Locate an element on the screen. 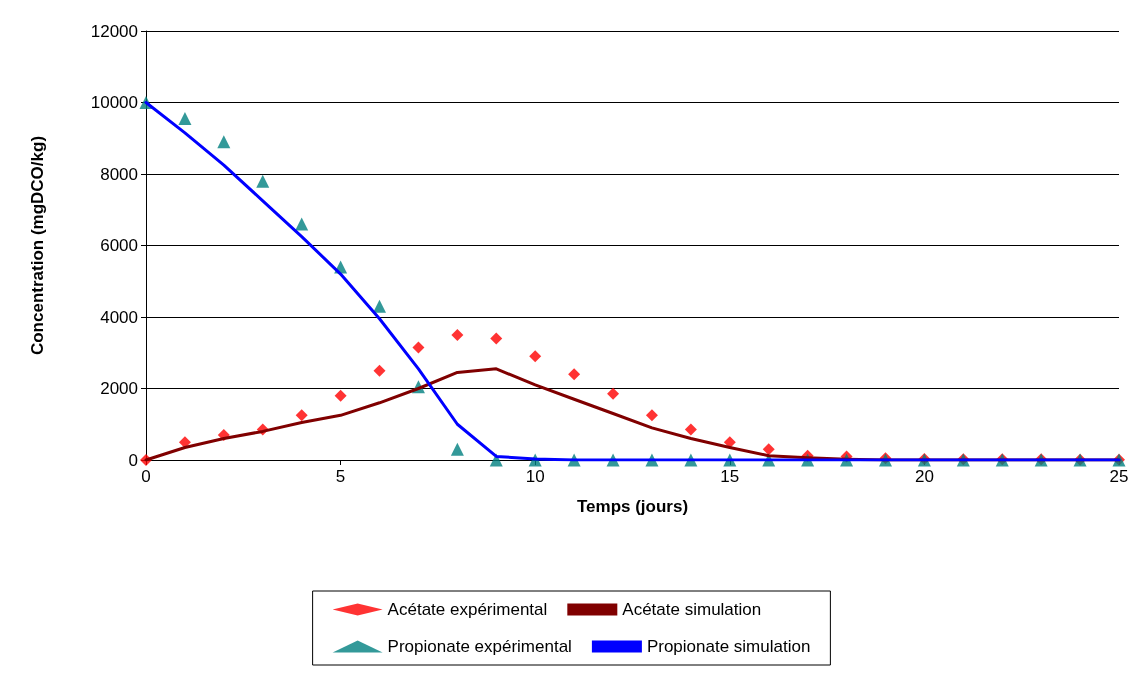  x-tick-label: 20 is located at coordinates (924, 476).